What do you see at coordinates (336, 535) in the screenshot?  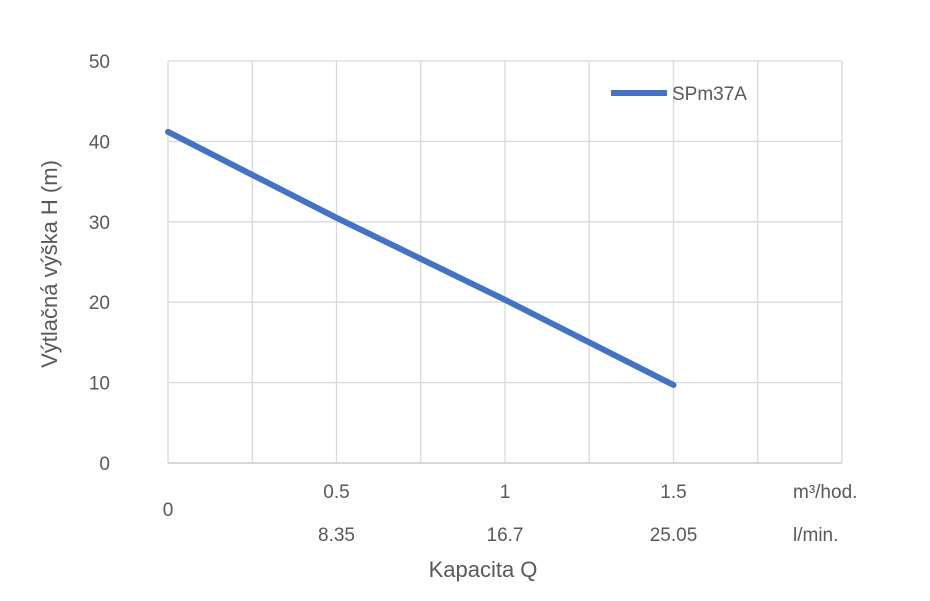 I see `x-tick-label-secondary: 8.35` at bounding box center [336, 535].